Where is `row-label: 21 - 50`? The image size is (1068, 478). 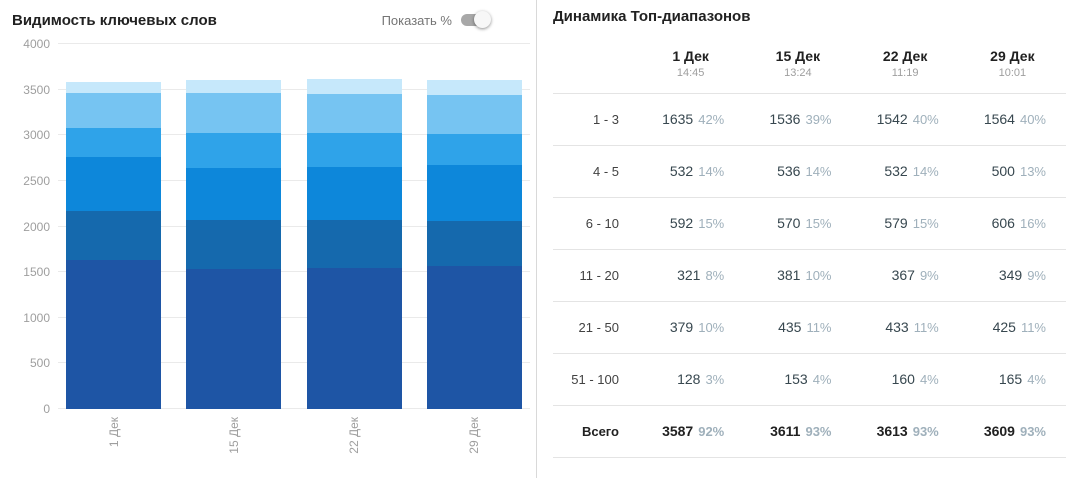 row-label: 21 - 50 is located at coordinates (598, 327).